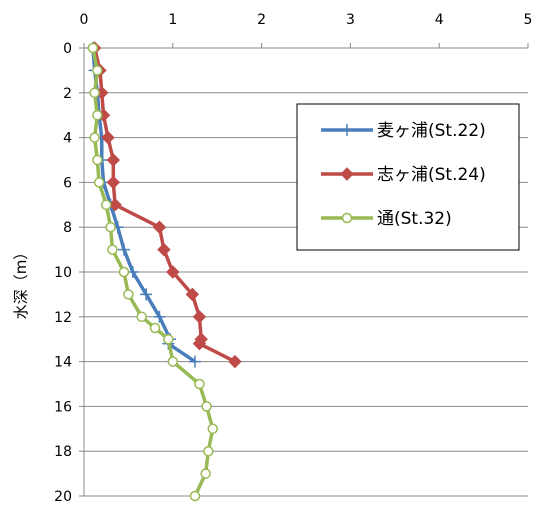  What do you see at coordinates (431, 131) in the screenshot?
I see `legend-label: 麦ヶ浦(St.22)` at bounding box center [431, 131].